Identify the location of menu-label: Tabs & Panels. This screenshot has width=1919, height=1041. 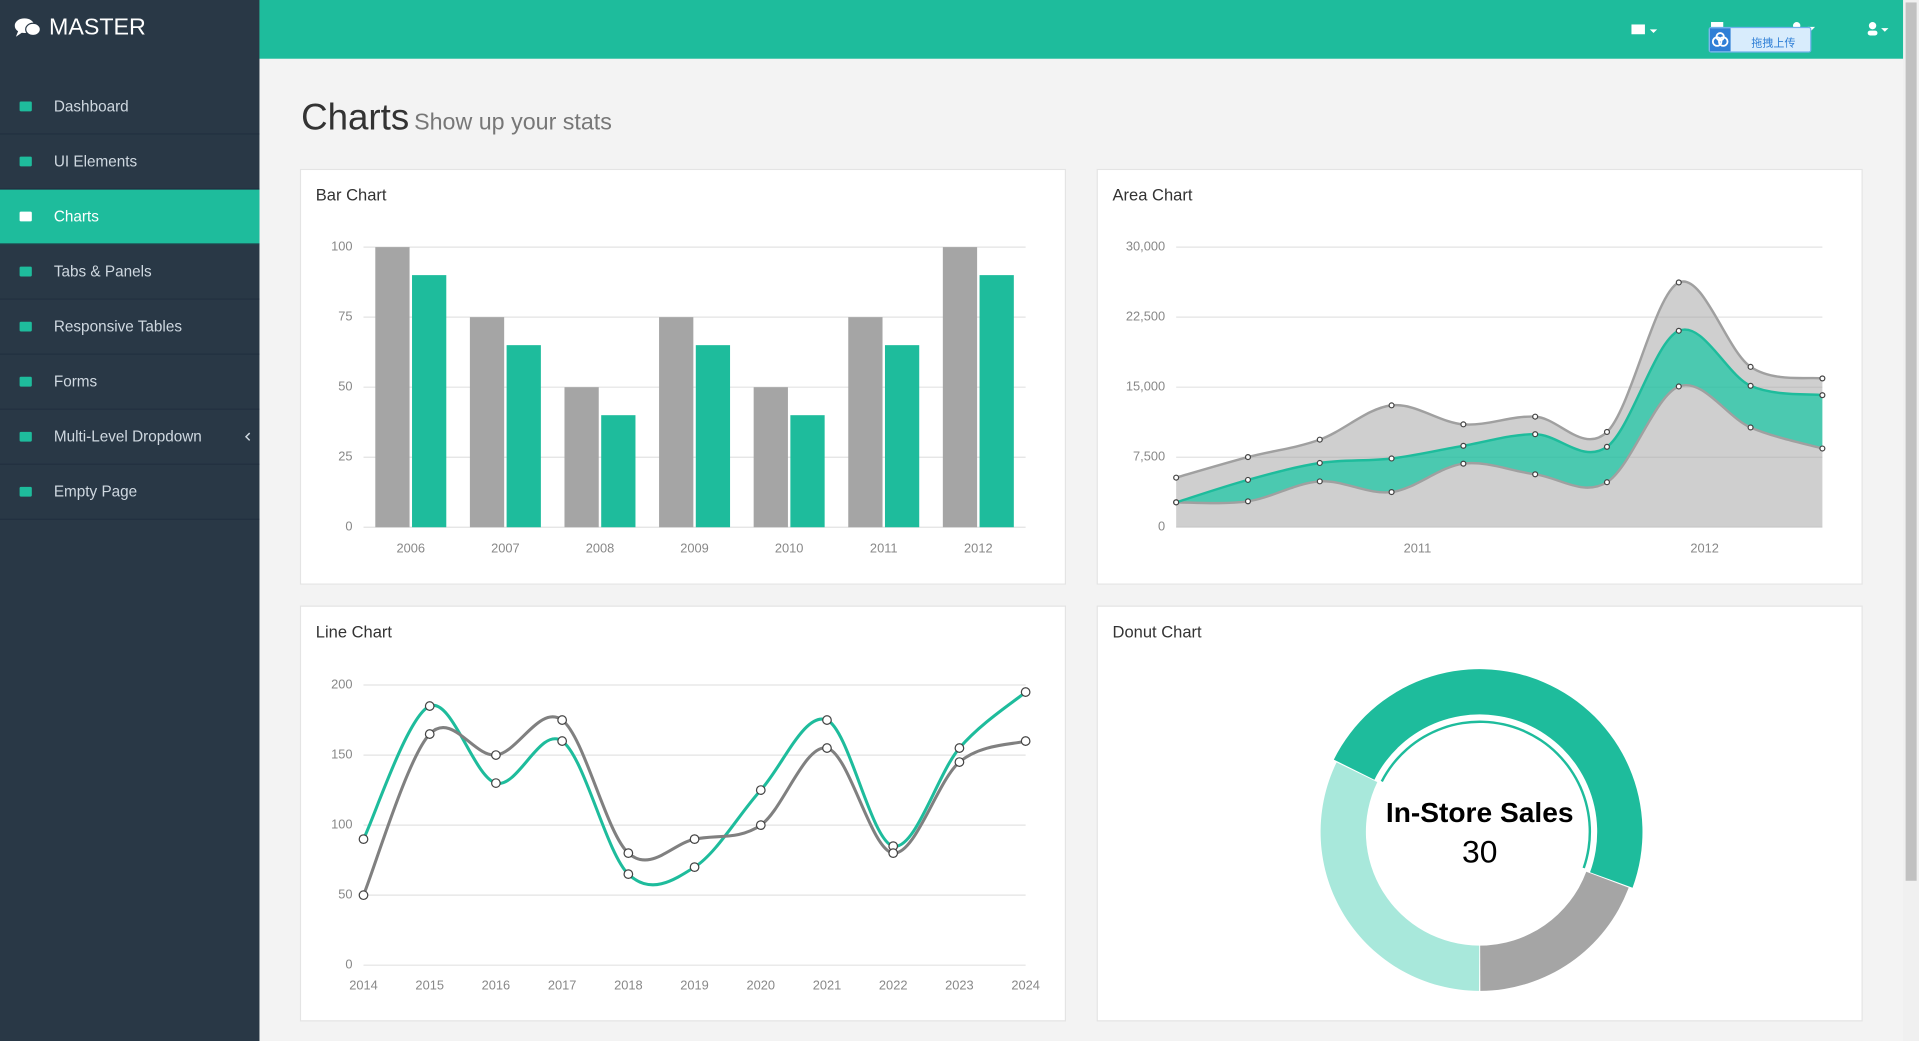
(102, 272).